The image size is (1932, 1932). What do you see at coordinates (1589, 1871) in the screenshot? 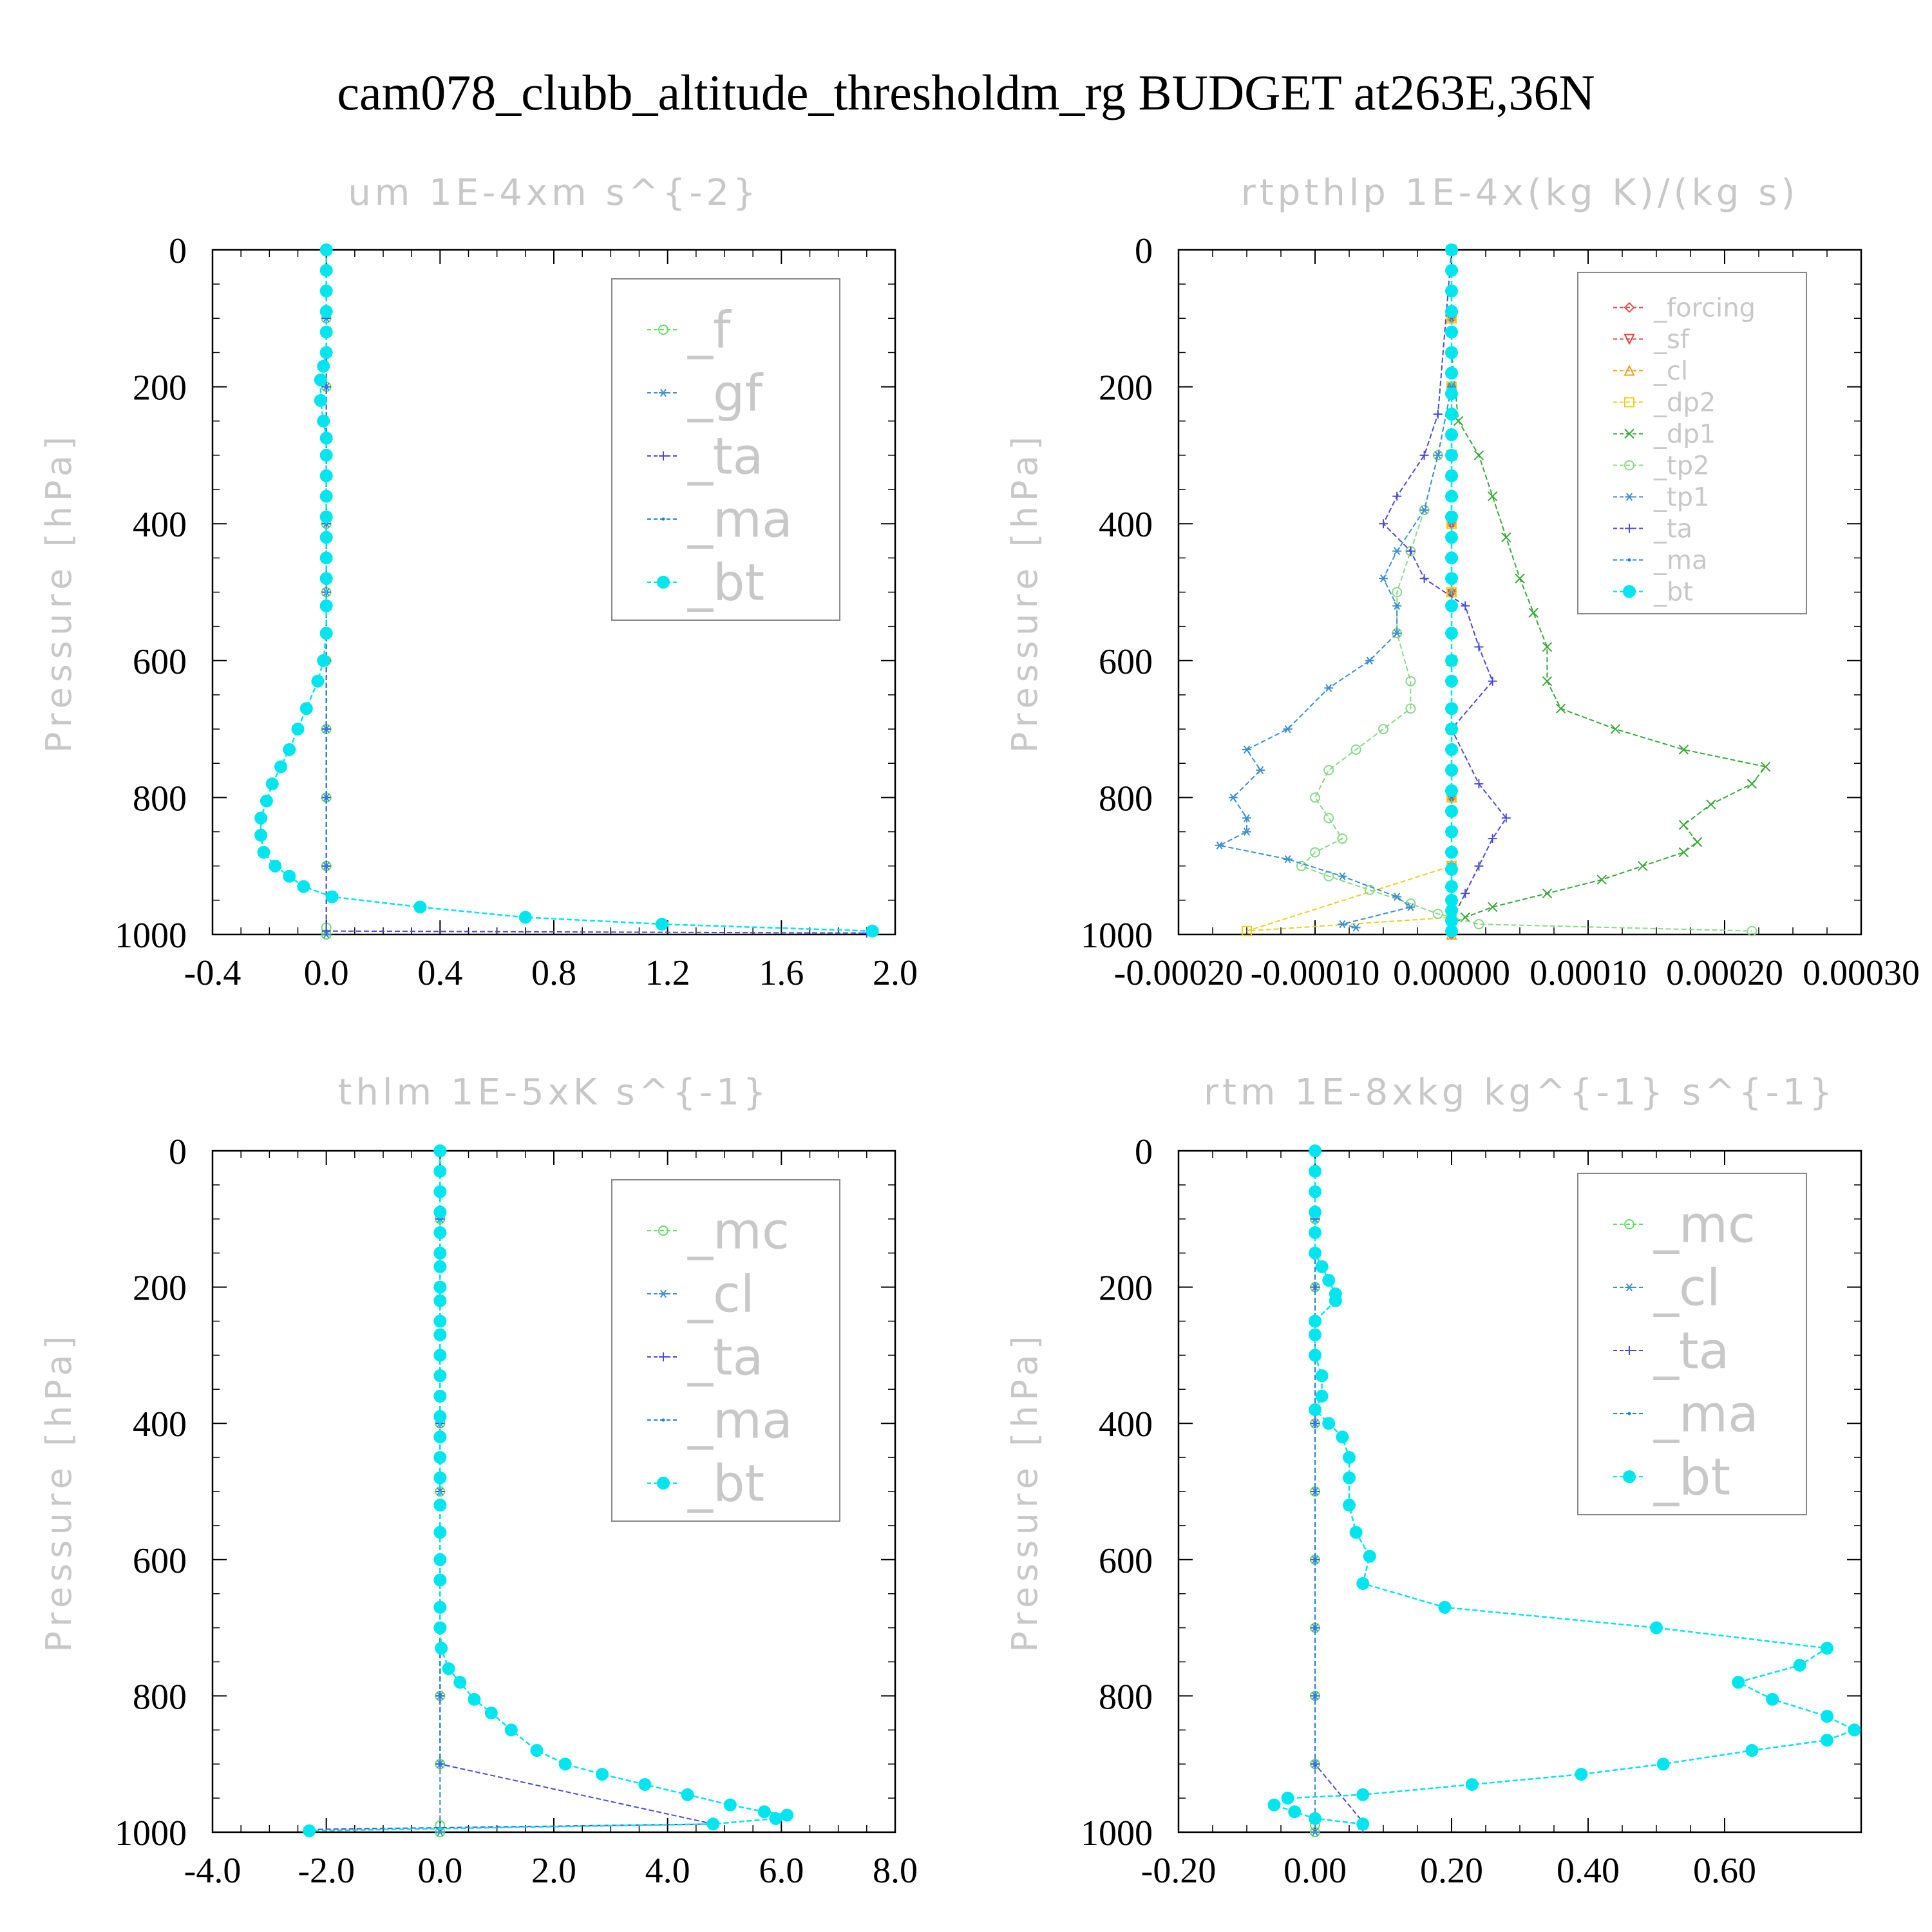
I see `x-tick-label: 0.40` at bounding box center [1589, 1871].